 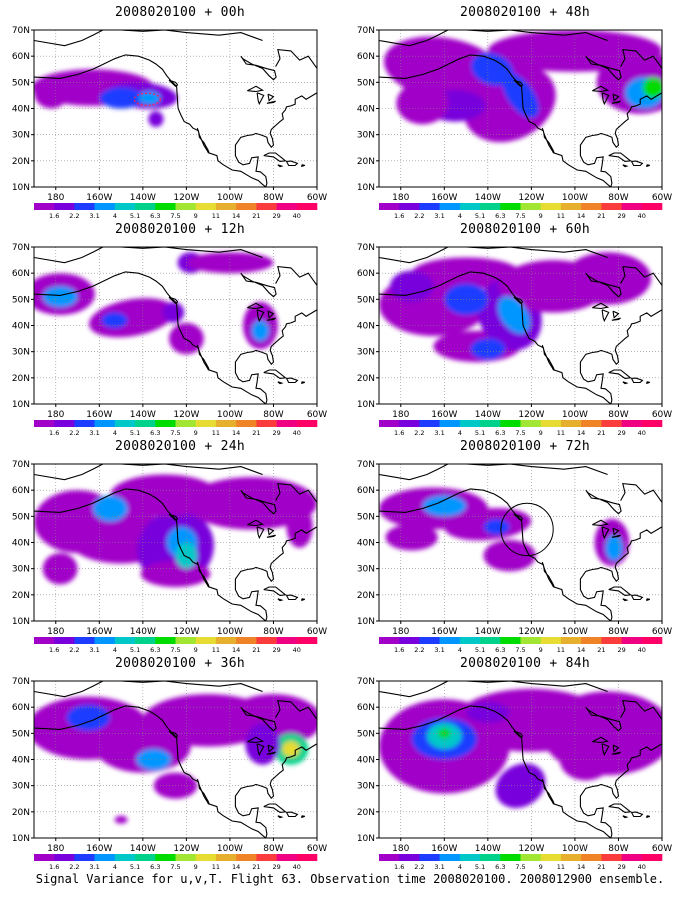 What do you see at coordinates (500, 216) in the screenshot?
I see `colorbar-label: 6.3` at bounding box center [500, 216].